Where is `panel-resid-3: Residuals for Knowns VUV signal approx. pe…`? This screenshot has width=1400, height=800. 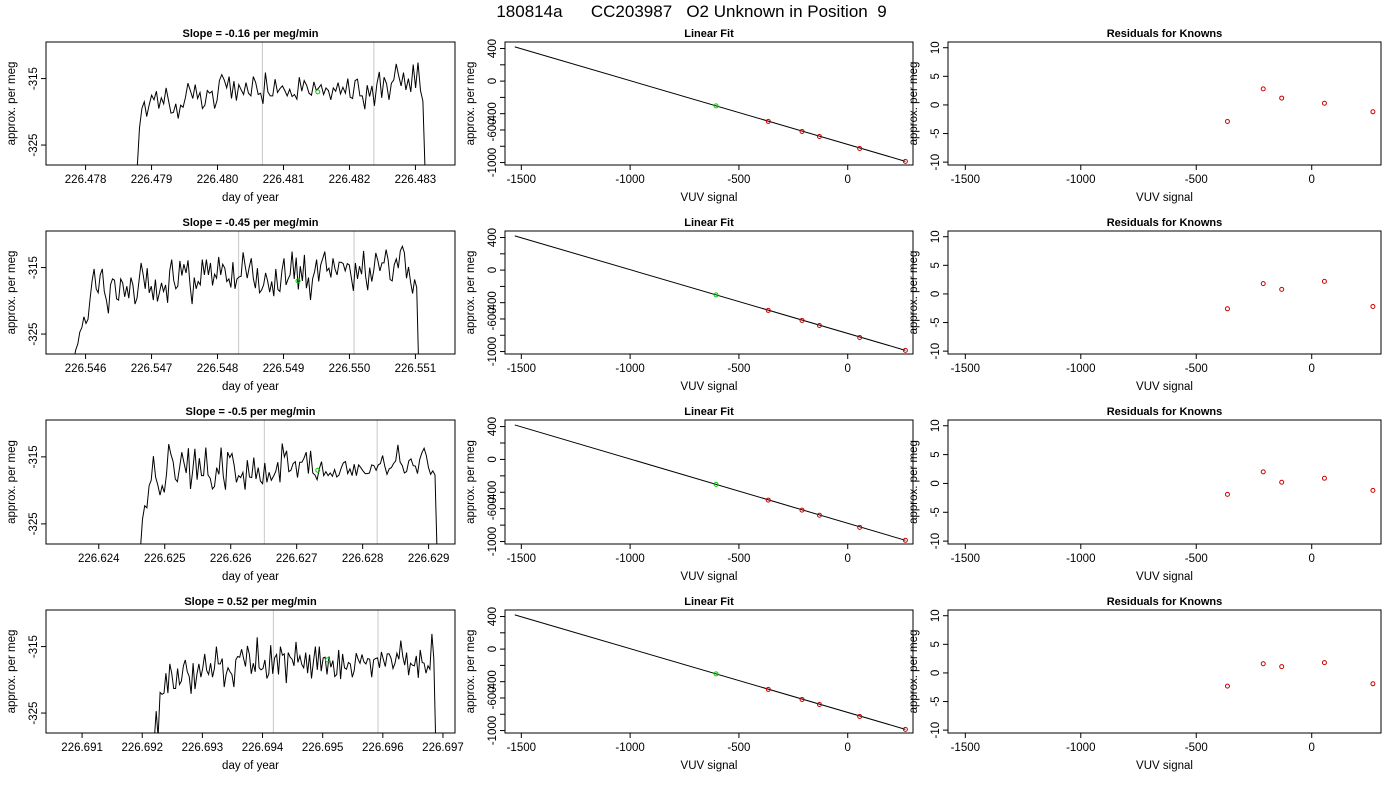 panel-resid-3: Residuals for Knowns VUV signal approx. pe… is located at coordinates (1145, 494).